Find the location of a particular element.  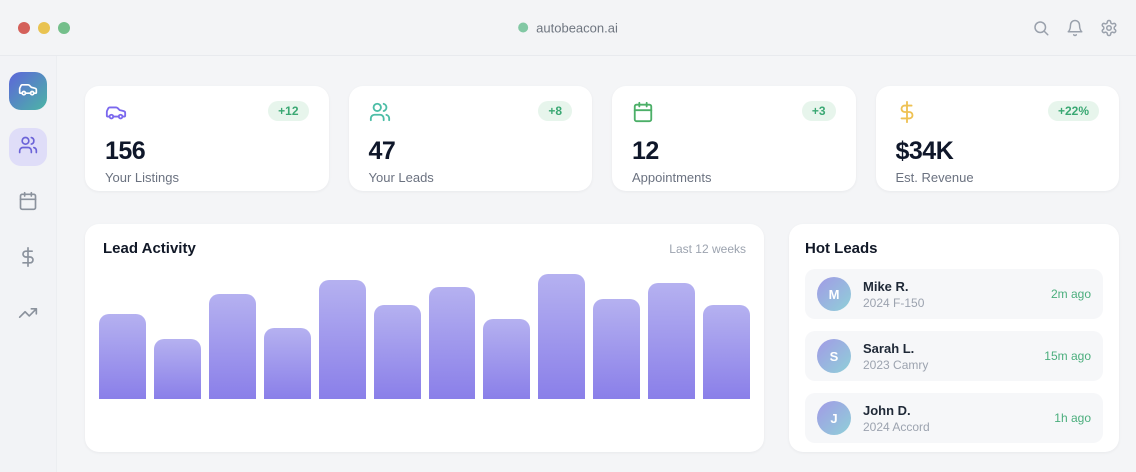

stat-label: Your Leads is located at coordinates (401, 177).